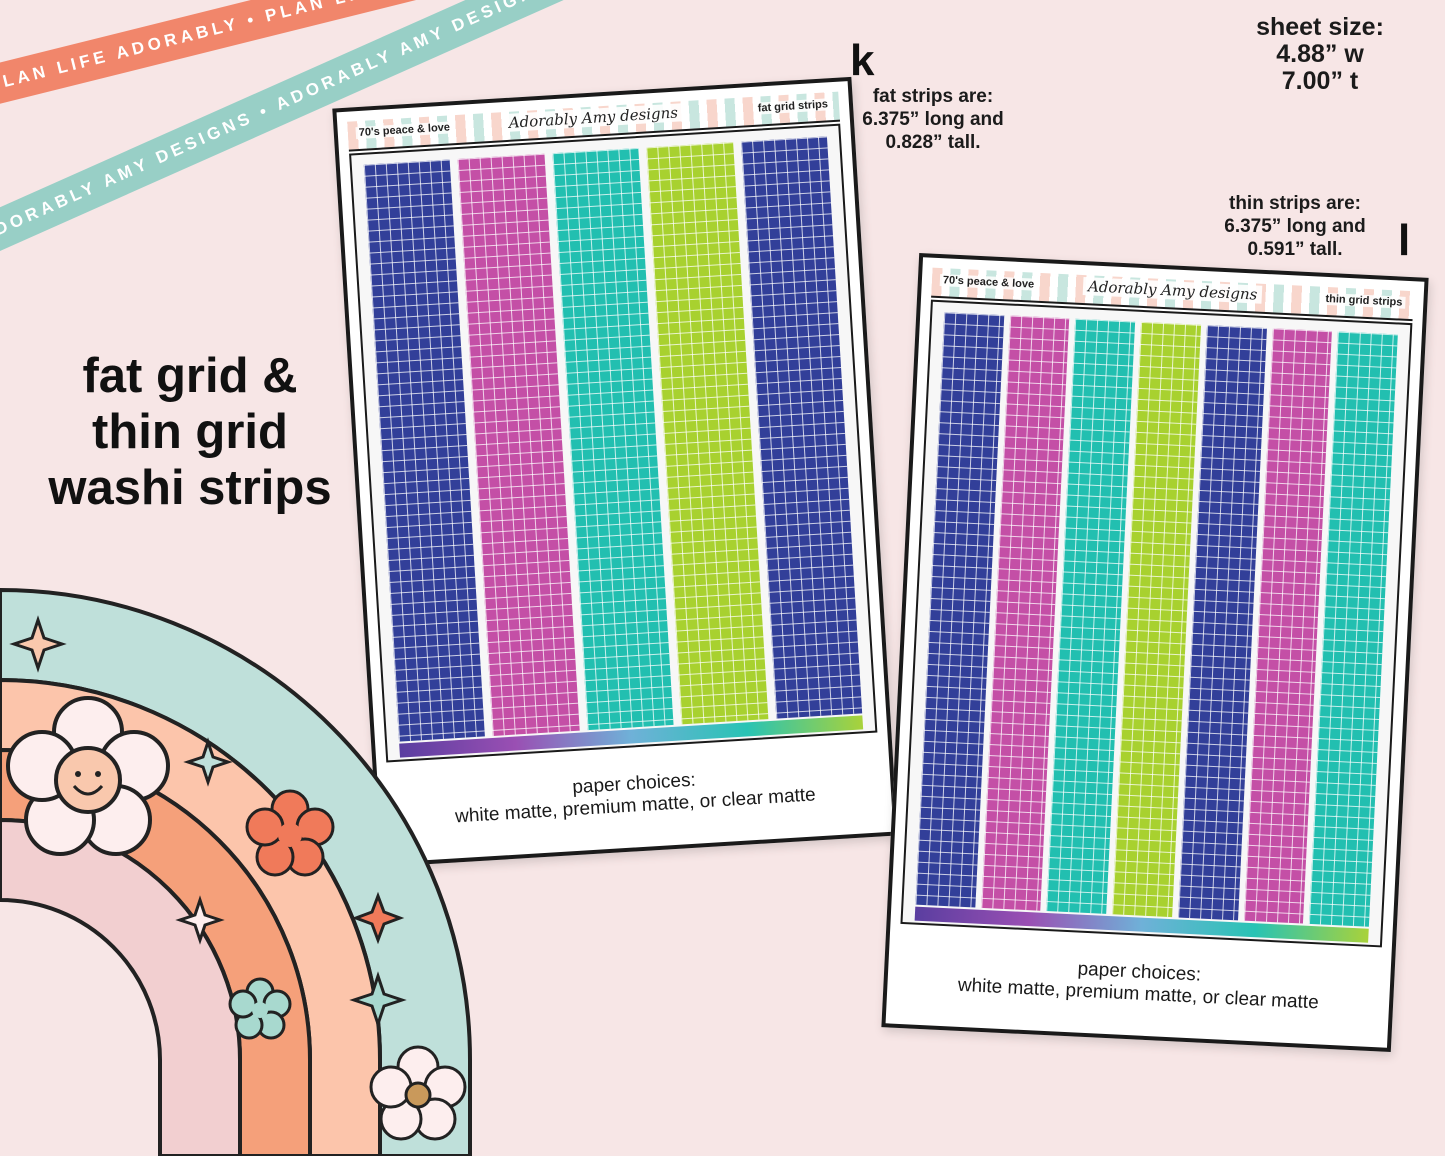 This screenshot has width=1445, height=1156. What do you see at coordinates (933, 142) in the screenshot?
I see `fat-info-line-3: 0.828” tall.` at bounding box center [933, 142].